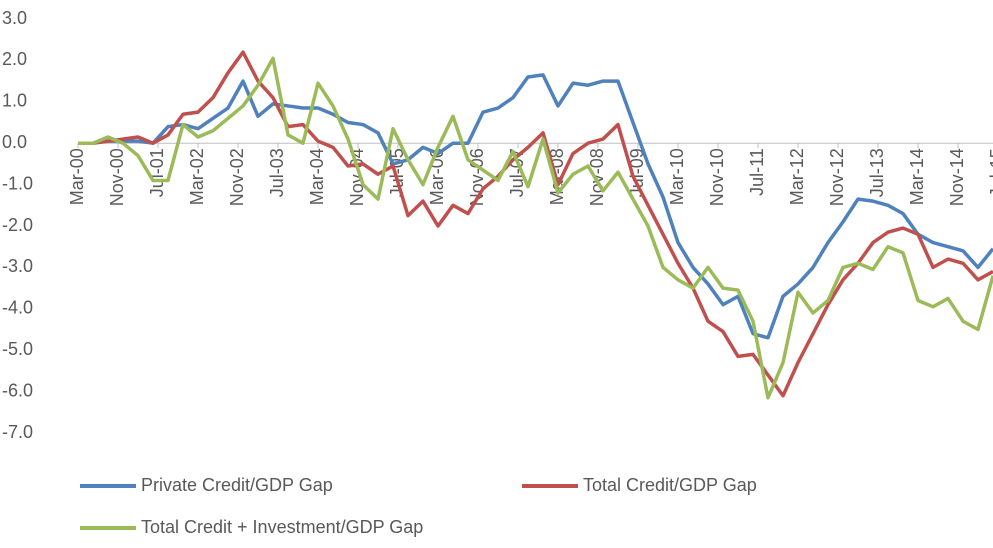  Describe the element at coordinates (670, 485) in the screenshot. I see `legend-label: Total Credit/GDP Gap` at that location.